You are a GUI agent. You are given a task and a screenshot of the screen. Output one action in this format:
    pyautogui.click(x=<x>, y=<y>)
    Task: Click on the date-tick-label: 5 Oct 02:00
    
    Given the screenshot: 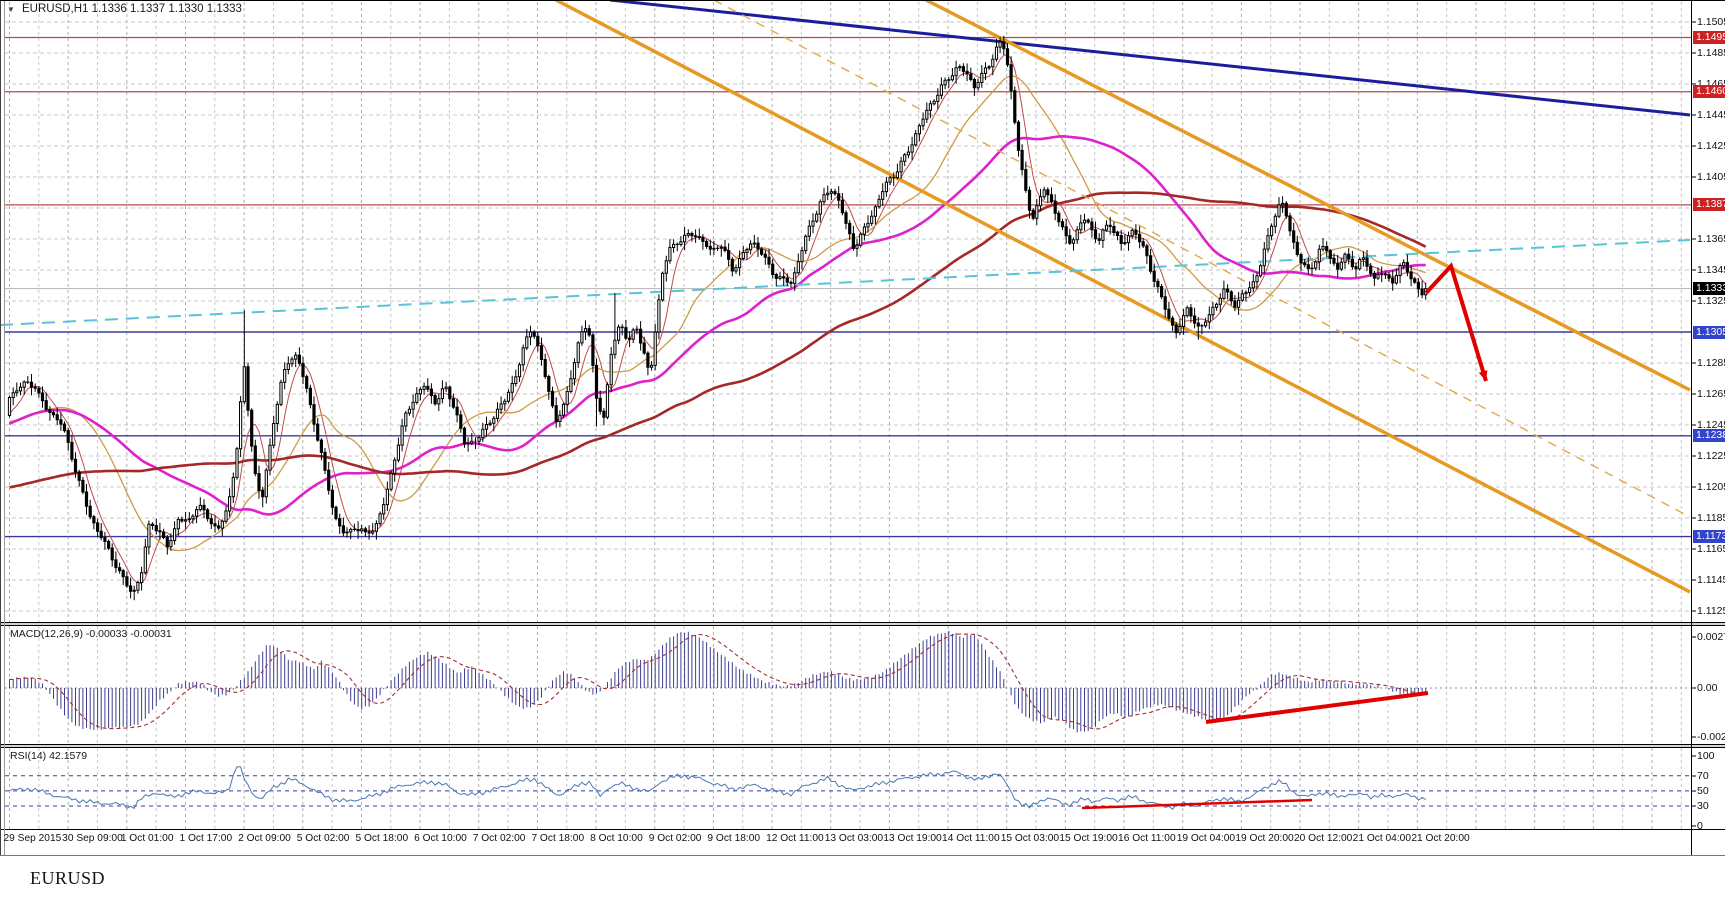 What is the action you would take?
    pyautogui.click(x=323, y=838)
    